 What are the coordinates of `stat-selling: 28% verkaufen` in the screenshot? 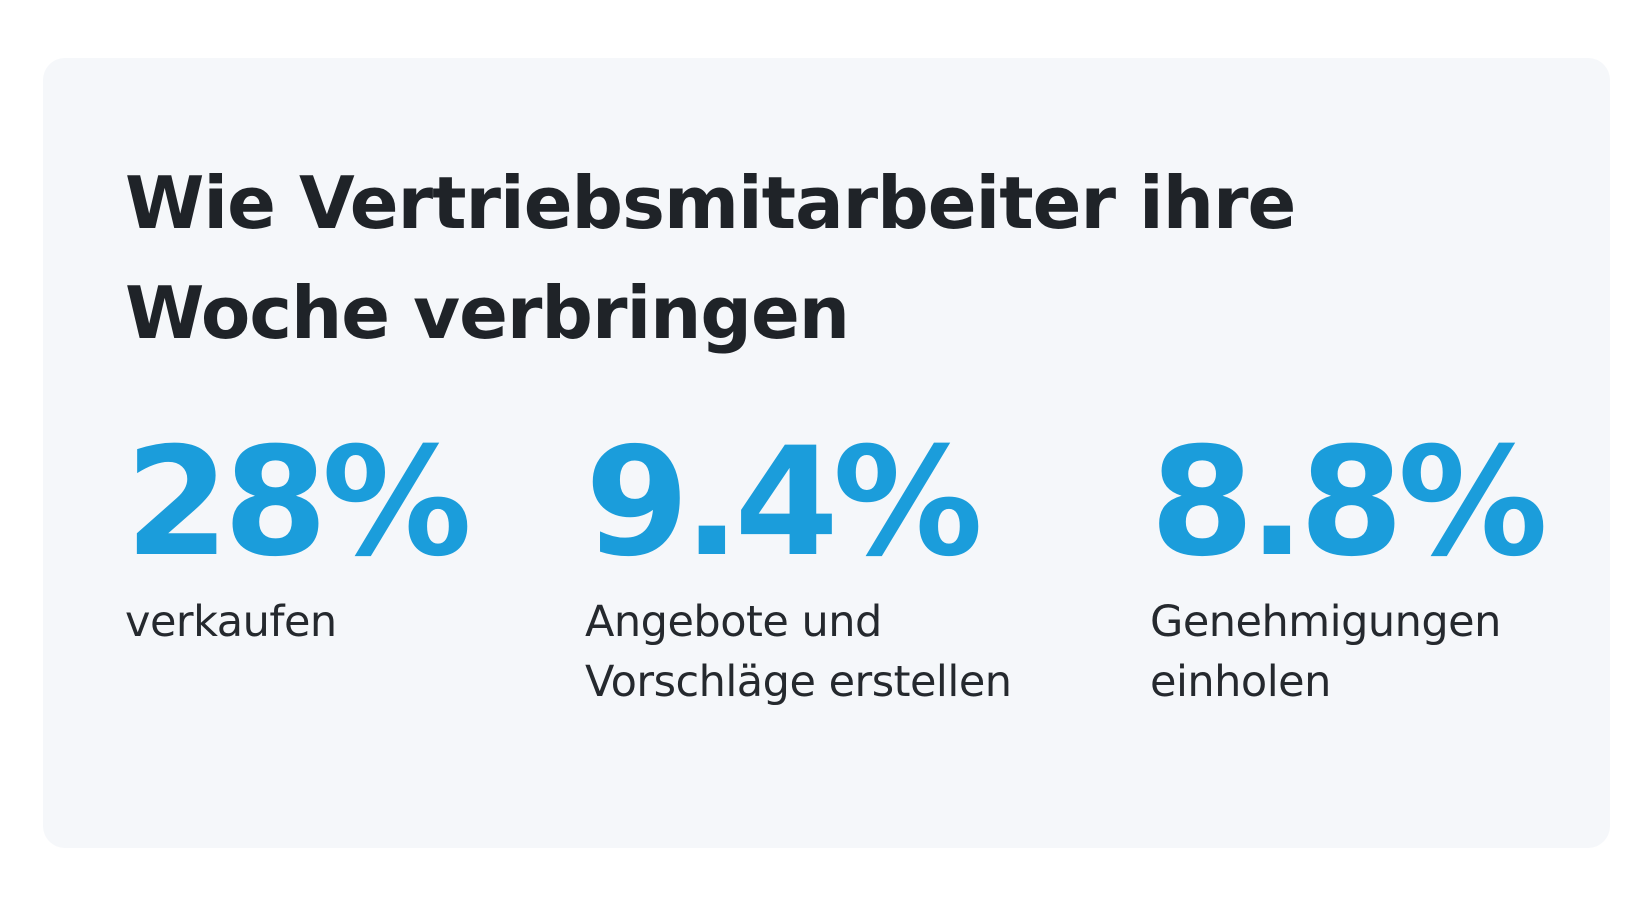 It's located at (335, 540).